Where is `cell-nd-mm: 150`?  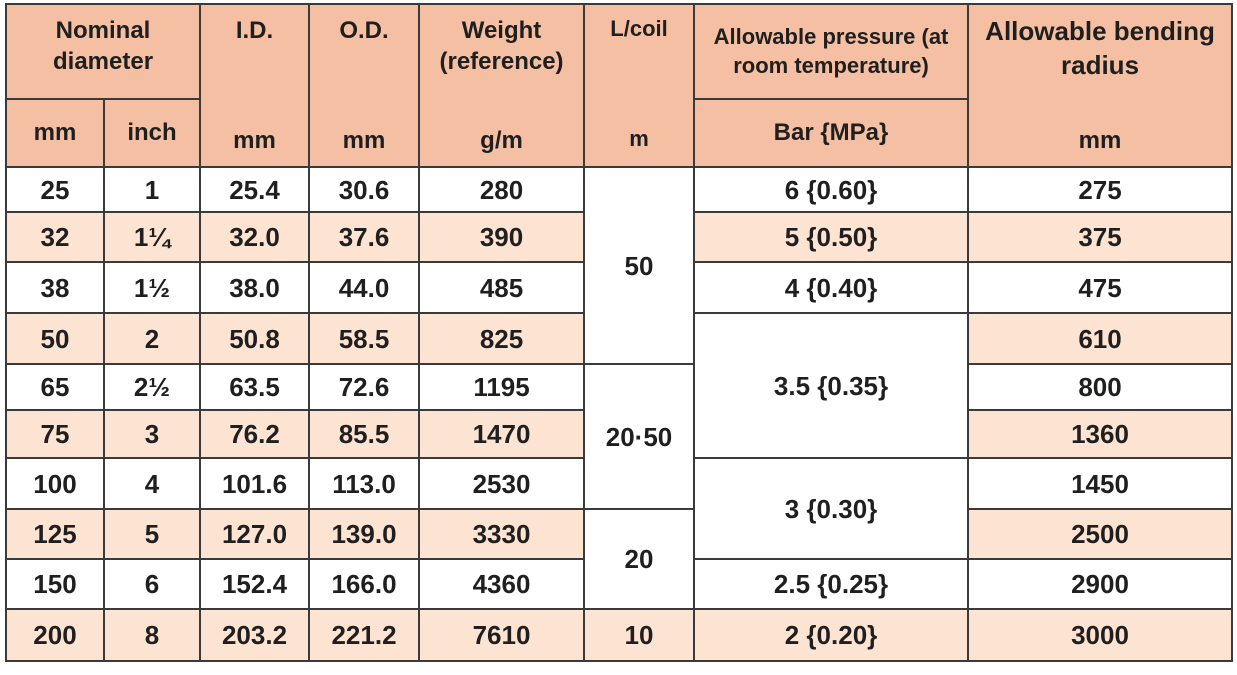 cell-nd-mm: 150 is located at coordinates (55, 584).